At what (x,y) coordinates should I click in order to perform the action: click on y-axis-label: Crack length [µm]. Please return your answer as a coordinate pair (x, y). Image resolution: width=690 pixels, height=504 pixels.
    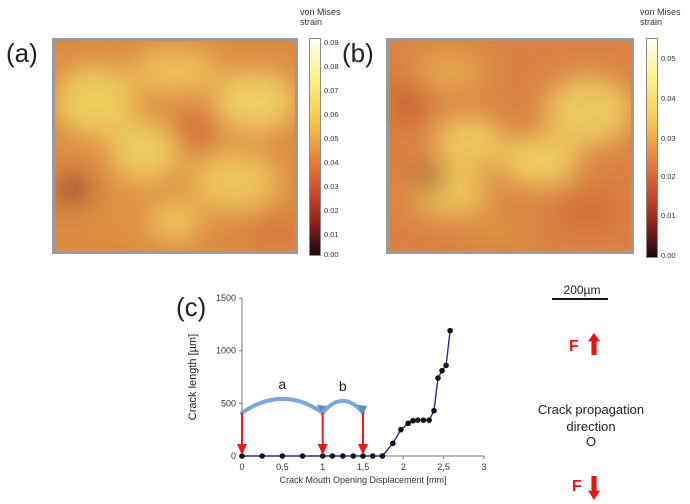
    Looking at the image, I should click on (193, 377).